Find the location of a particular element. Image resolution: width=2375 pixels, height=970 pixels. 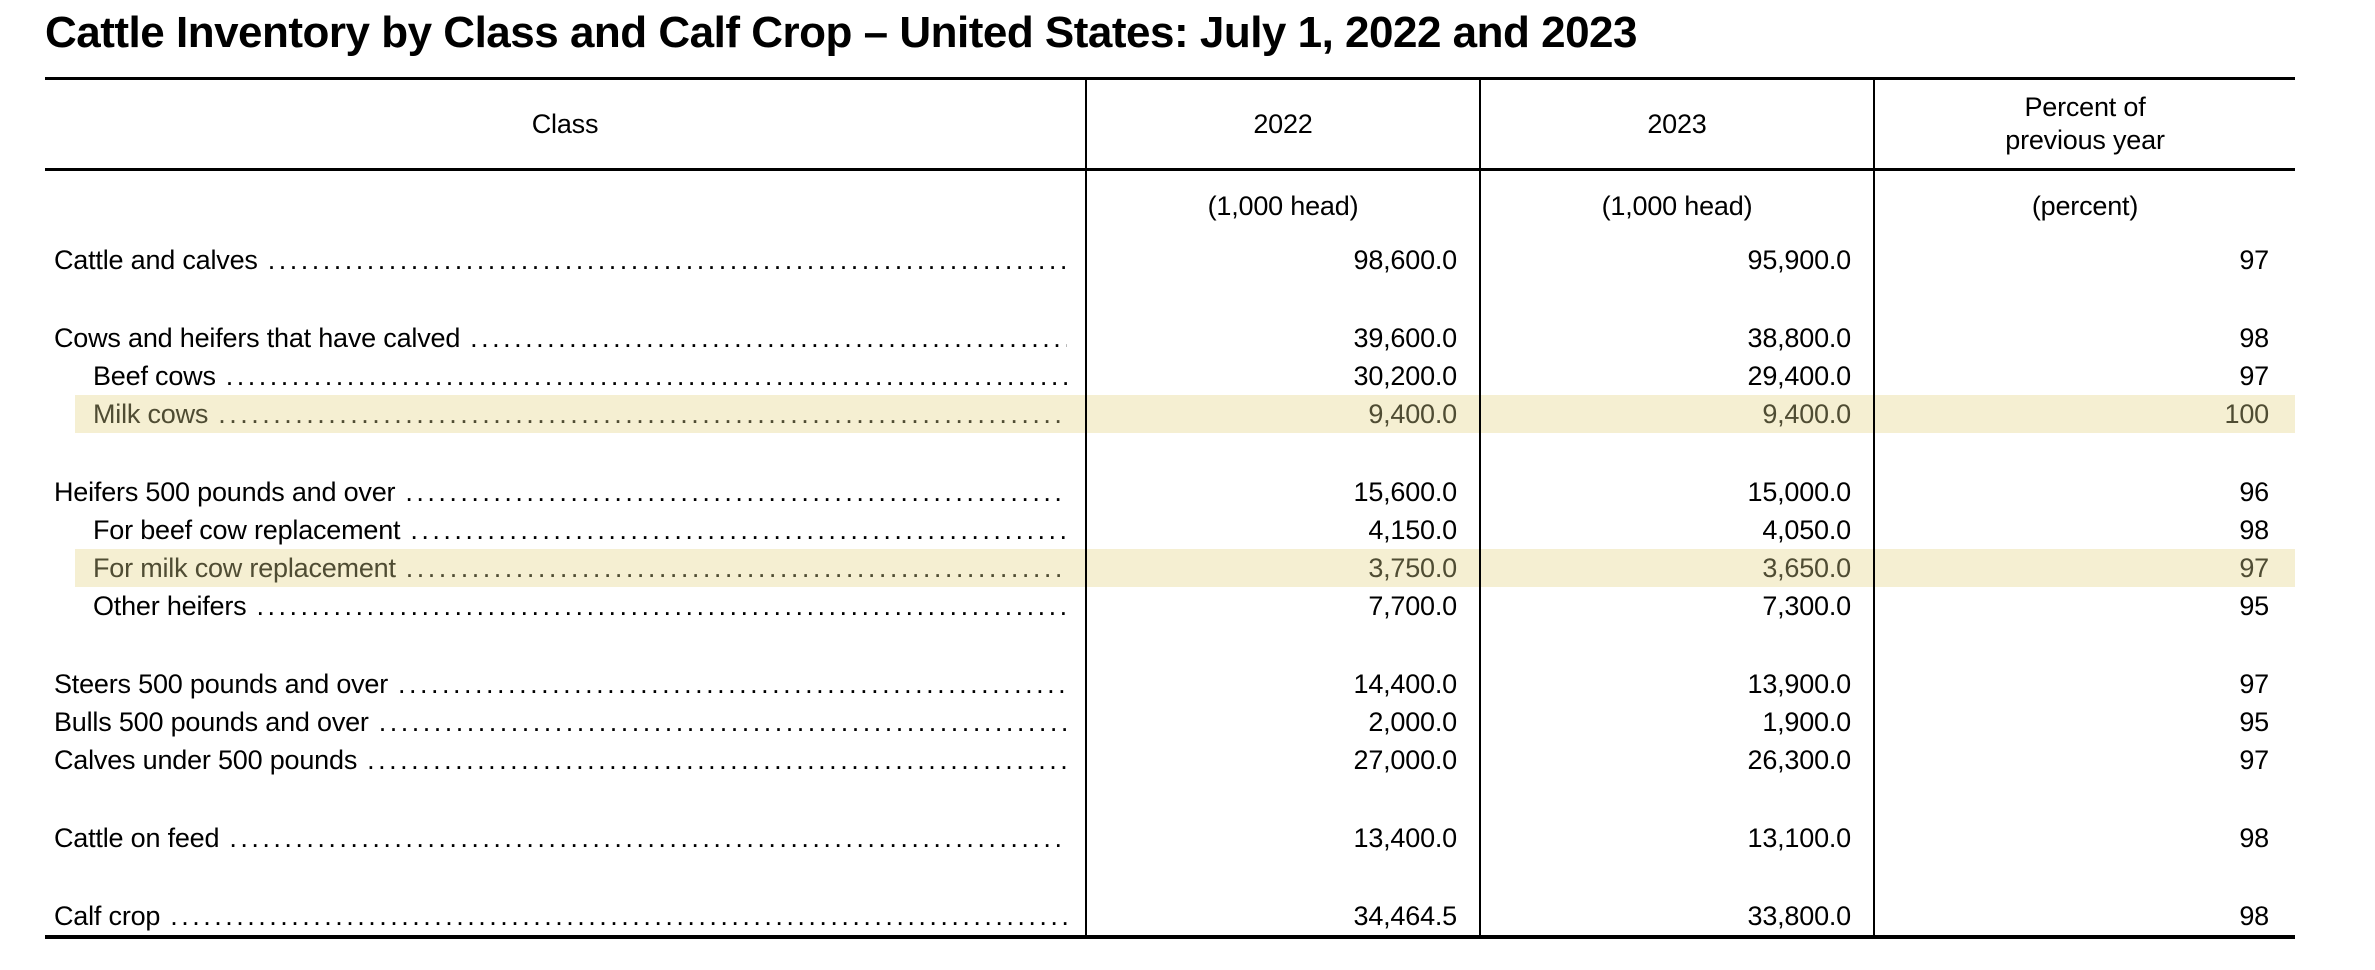

cell-2023: 3,650.0 is located at coordinates (1676, 568).